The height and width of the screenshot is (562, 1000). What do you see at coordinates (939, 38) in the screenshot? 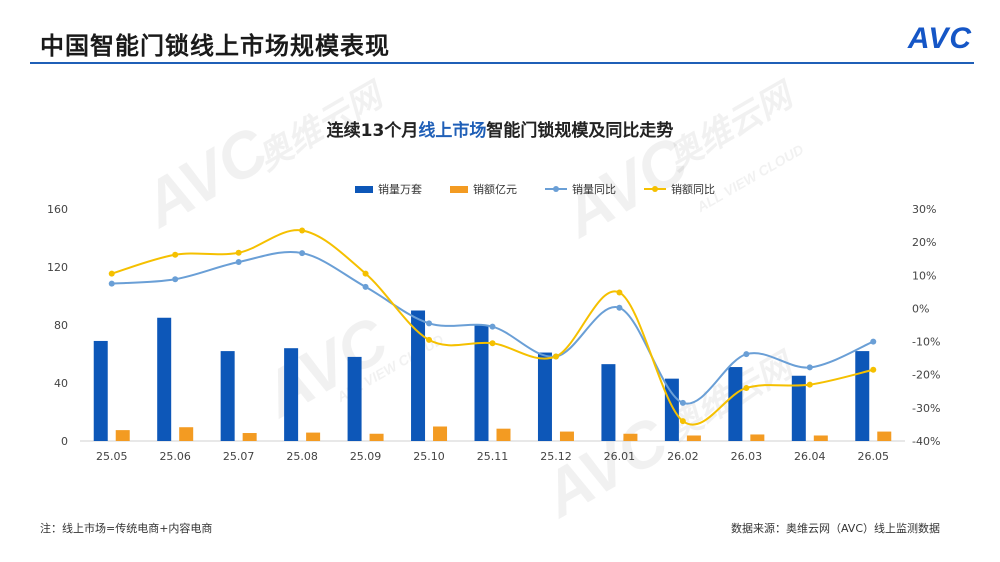
I see `avc-logo: AVC` at bounding box center [939, 38].